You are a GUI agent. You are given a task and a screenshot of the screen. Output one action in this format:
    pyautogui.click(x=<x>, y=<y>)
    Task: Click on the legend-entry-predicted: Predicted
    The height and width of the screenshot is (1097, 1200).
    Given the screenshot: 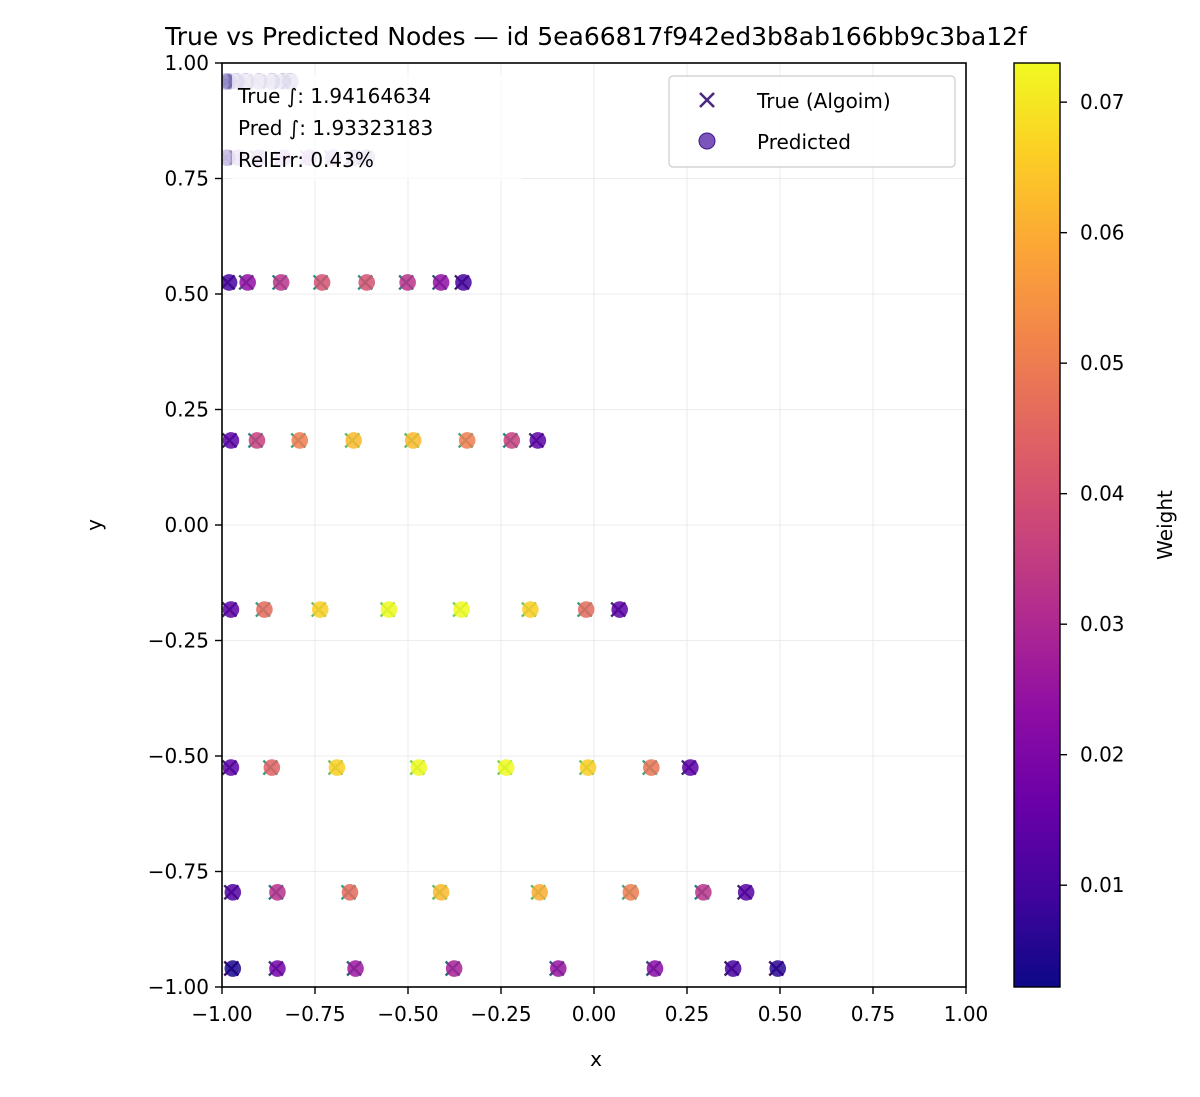 What is the action you would take?
    pyautogui.click(x=804, y=142)
    